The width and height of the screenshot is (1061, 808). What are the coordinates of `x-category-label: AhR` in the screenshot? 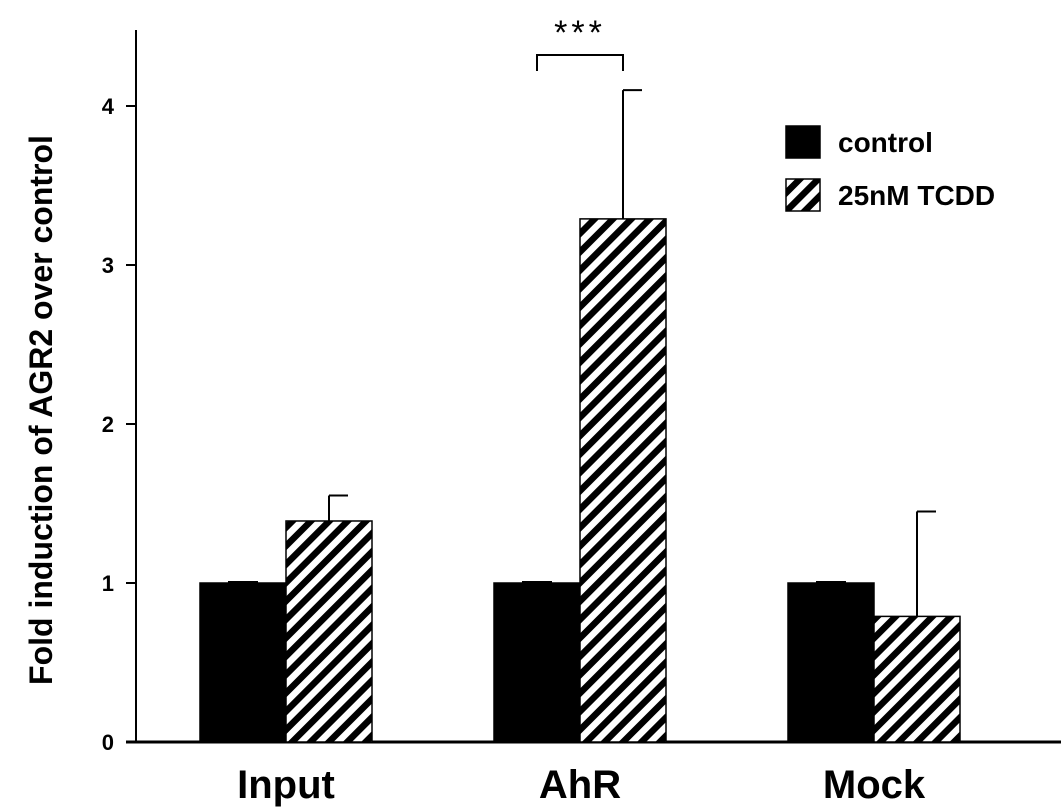 It's located at (580, 785).